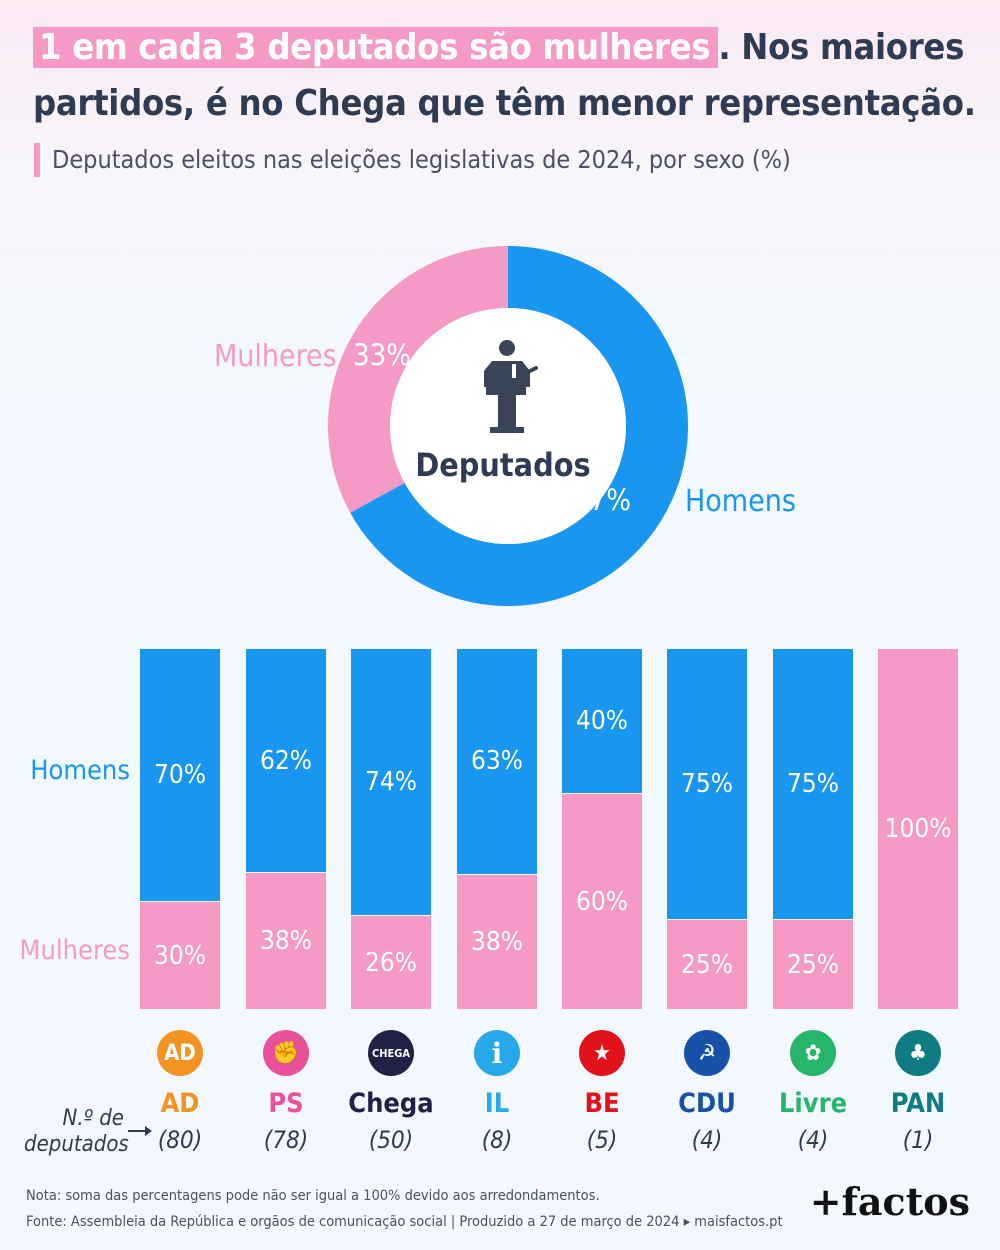 This screenshot has width=1000, height=1250. I want to click on bar-segment-homens: 63%, so click(497, 761).